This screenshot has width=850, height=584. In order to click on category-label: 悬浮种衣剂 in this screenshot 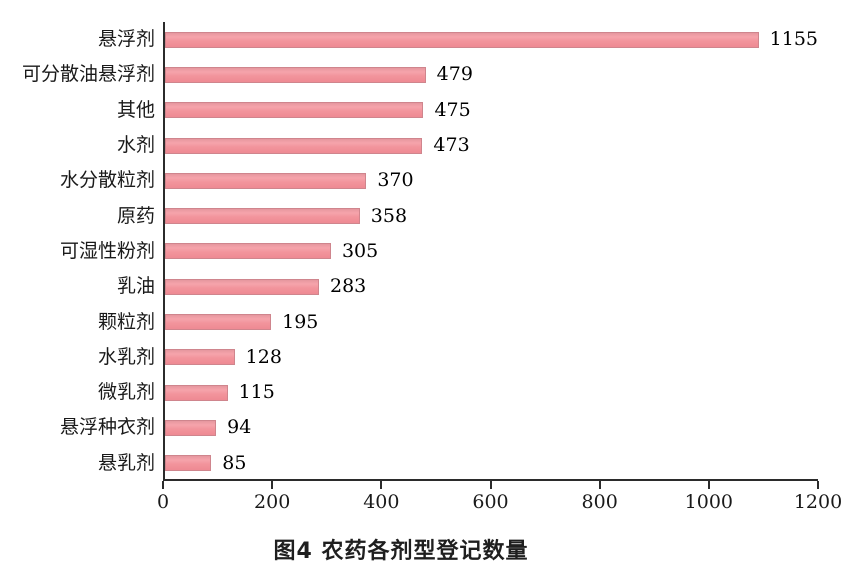, I will do `click(107, 427)`.